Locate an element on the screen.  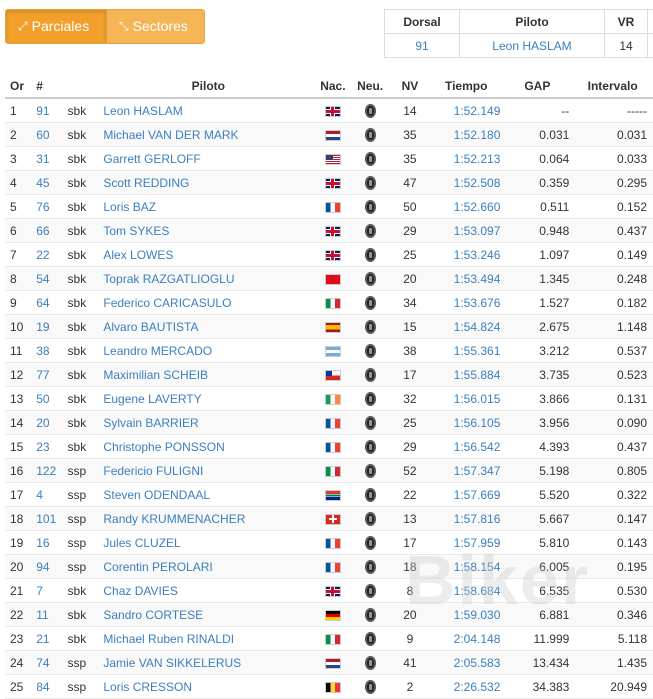
number-link: 20 is located at coordinates (51, 422).